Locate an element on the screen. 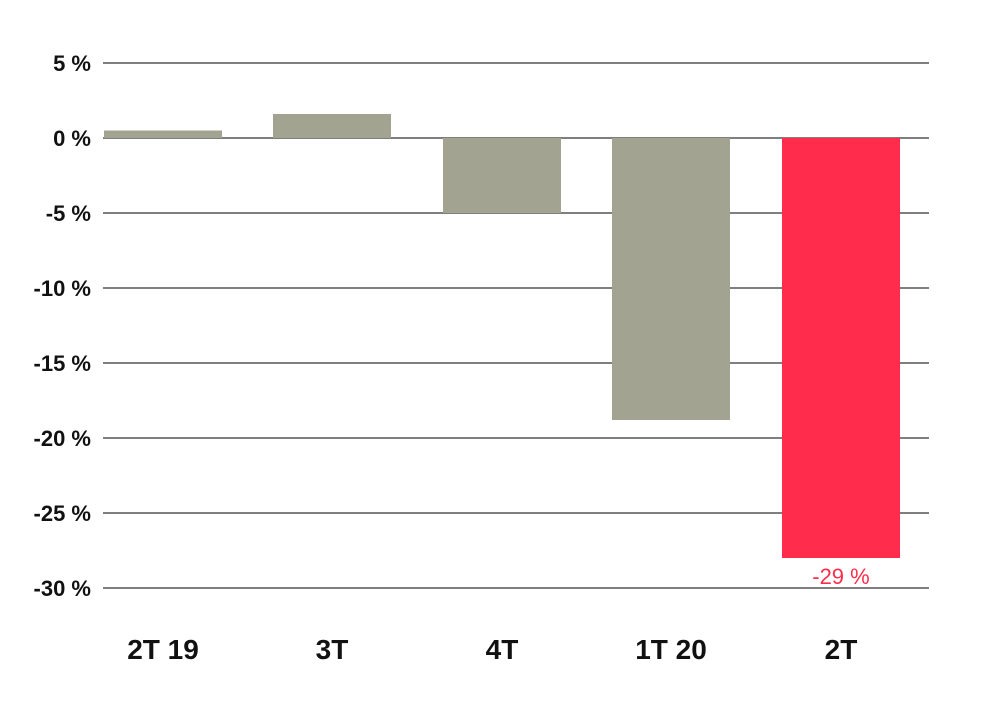 The image size is (1004, 709). x-tick-label: 2T 19 is located at coordinates (163, 649).